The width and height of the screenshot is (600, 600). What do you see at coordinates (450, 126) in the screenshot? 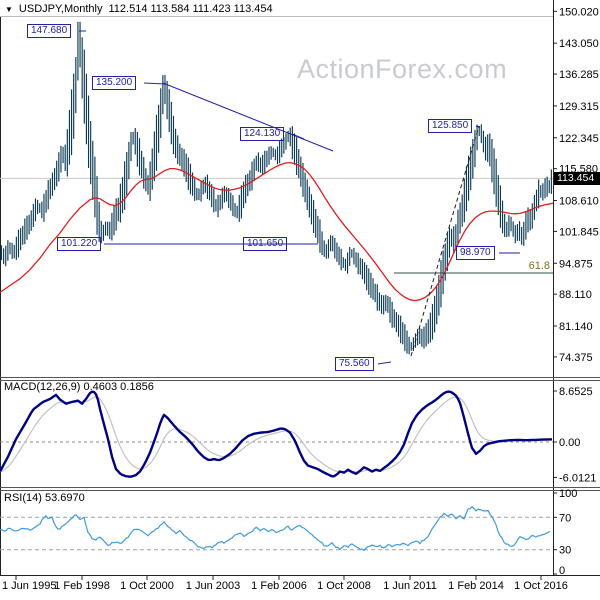
I see `price-annotation-label: 125.850` at bounding box center [450, 126].